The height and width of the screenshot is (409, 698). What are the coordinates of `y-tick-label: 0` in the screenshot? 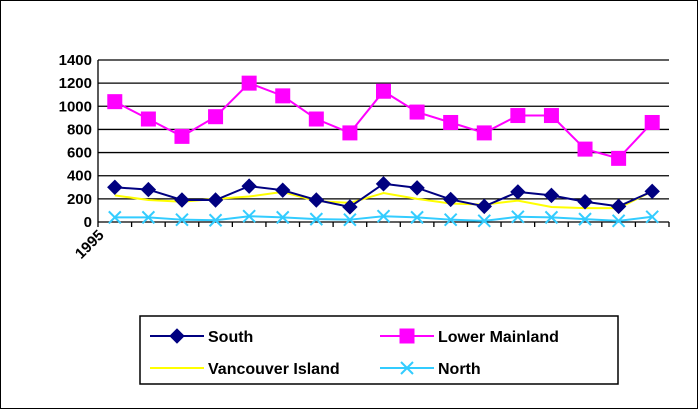 It's located at (88, 222).